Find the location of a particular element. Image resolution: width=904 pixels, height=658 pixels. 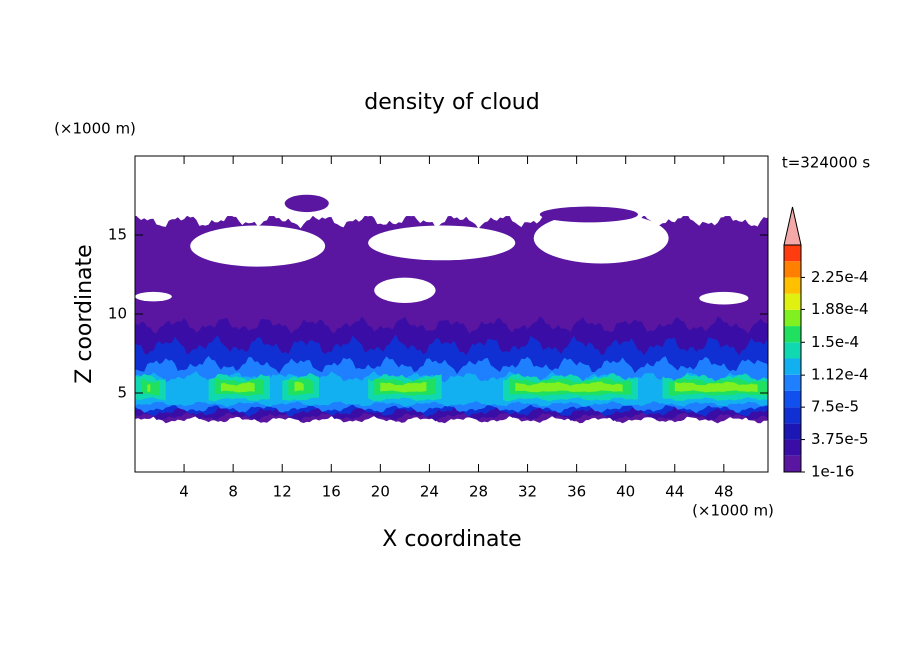

colorbar-tick-label: 7.5e-5 is located at coordinates (835, 407).